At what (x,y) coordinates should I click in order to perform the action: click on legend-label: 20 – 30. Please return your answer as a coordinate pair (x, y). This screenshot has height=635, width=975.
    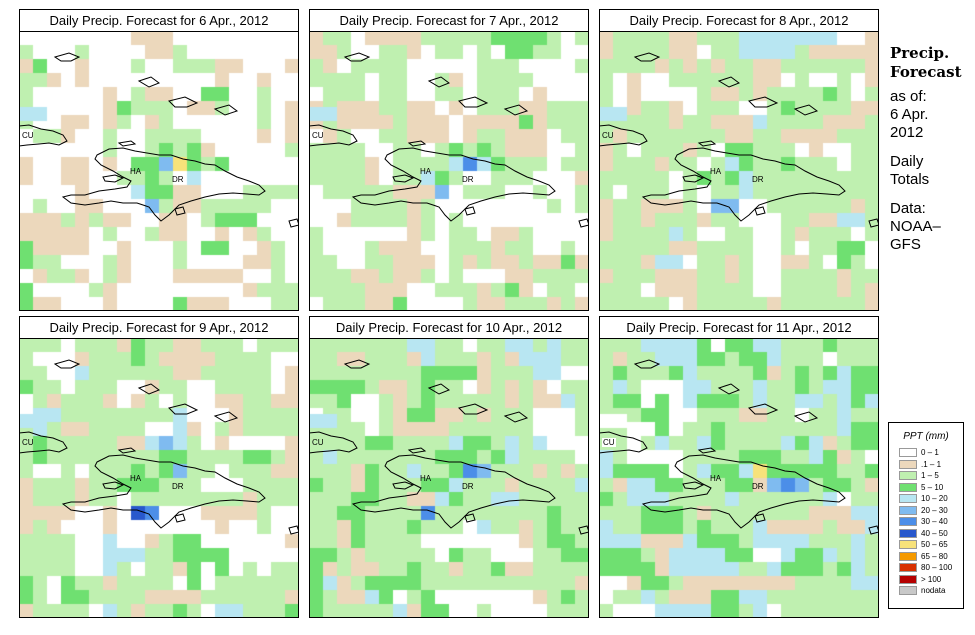
    Looking at the image, I should click on (934, 510).